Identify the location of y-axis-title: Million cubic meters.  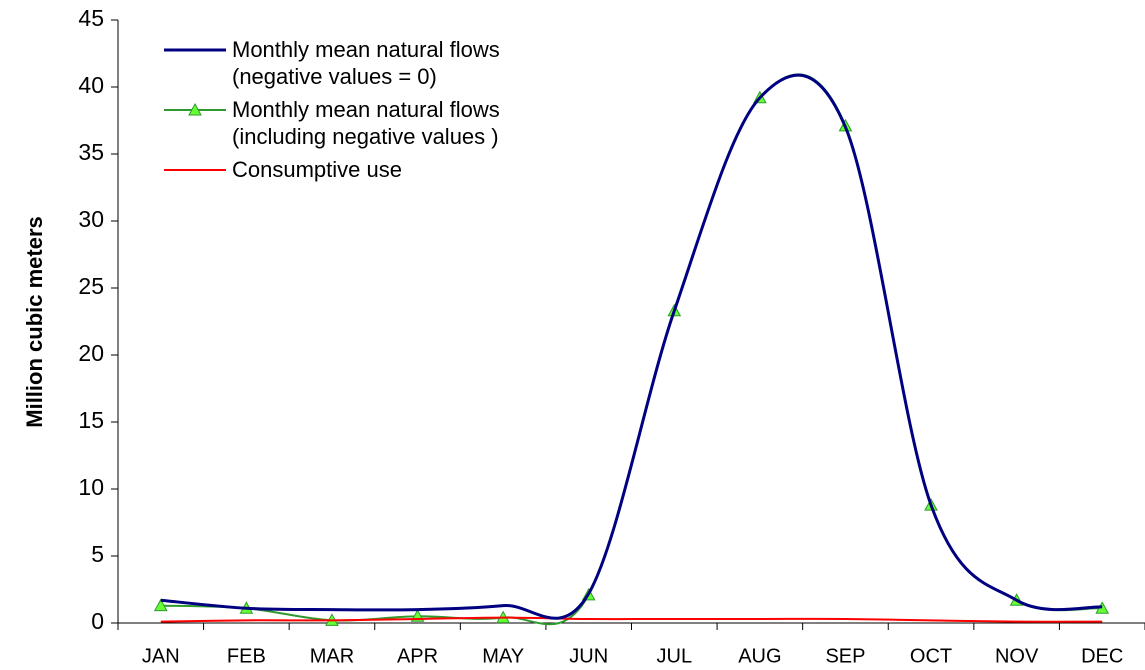
(34, 322).